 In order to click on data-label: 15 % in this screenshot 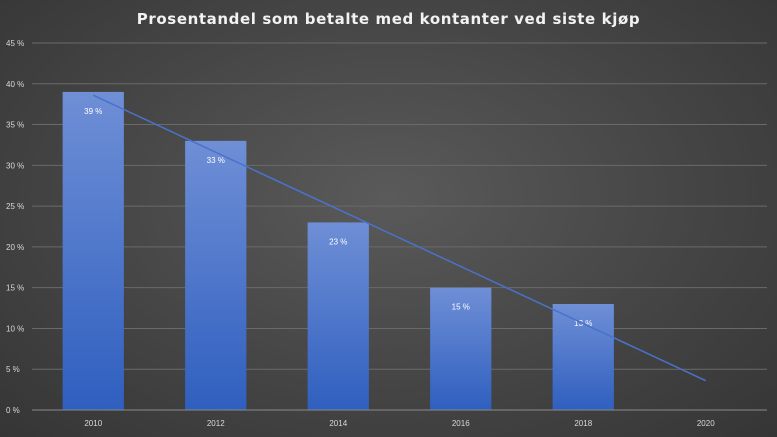, I will do `click(461, 307)`.